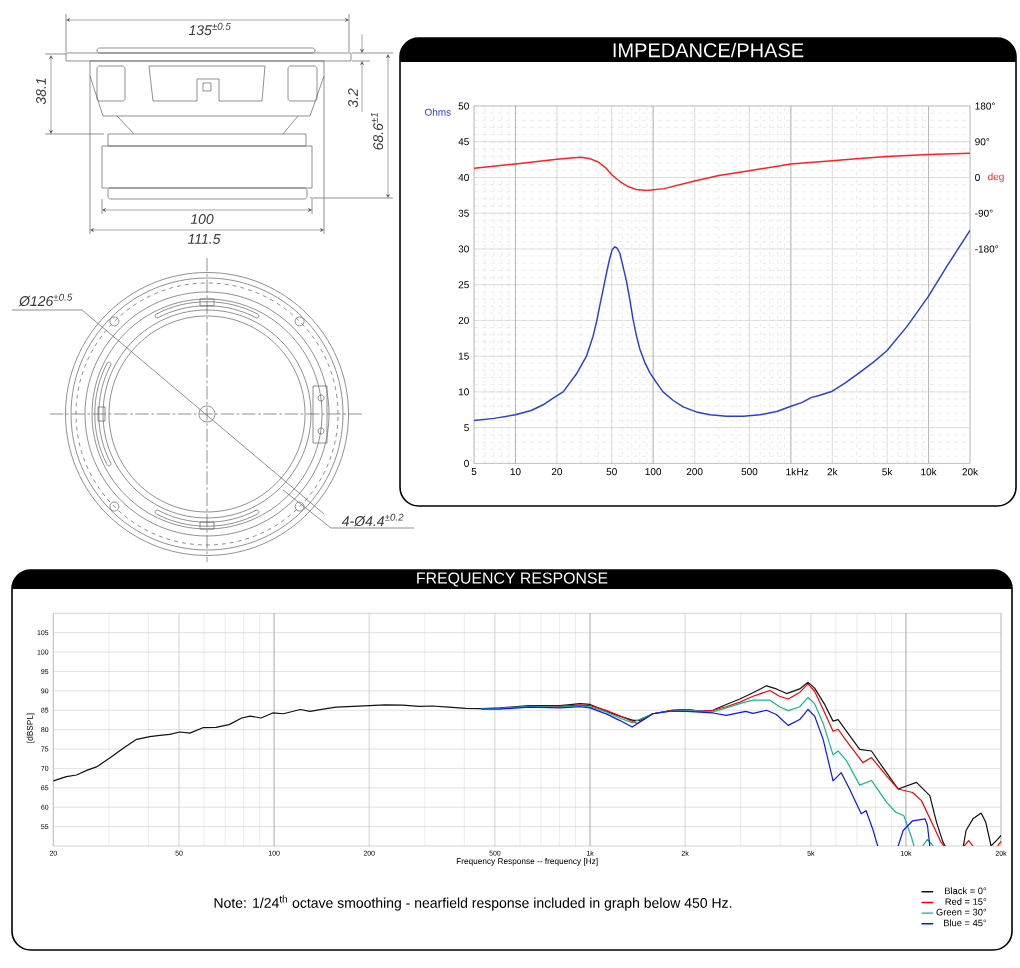 This screenshot has width=1020, height=968. What do you see at coordinates (970, 472) in the screenshot?
I see `x-tick-label: 20k` at bounding box center [970, 472].